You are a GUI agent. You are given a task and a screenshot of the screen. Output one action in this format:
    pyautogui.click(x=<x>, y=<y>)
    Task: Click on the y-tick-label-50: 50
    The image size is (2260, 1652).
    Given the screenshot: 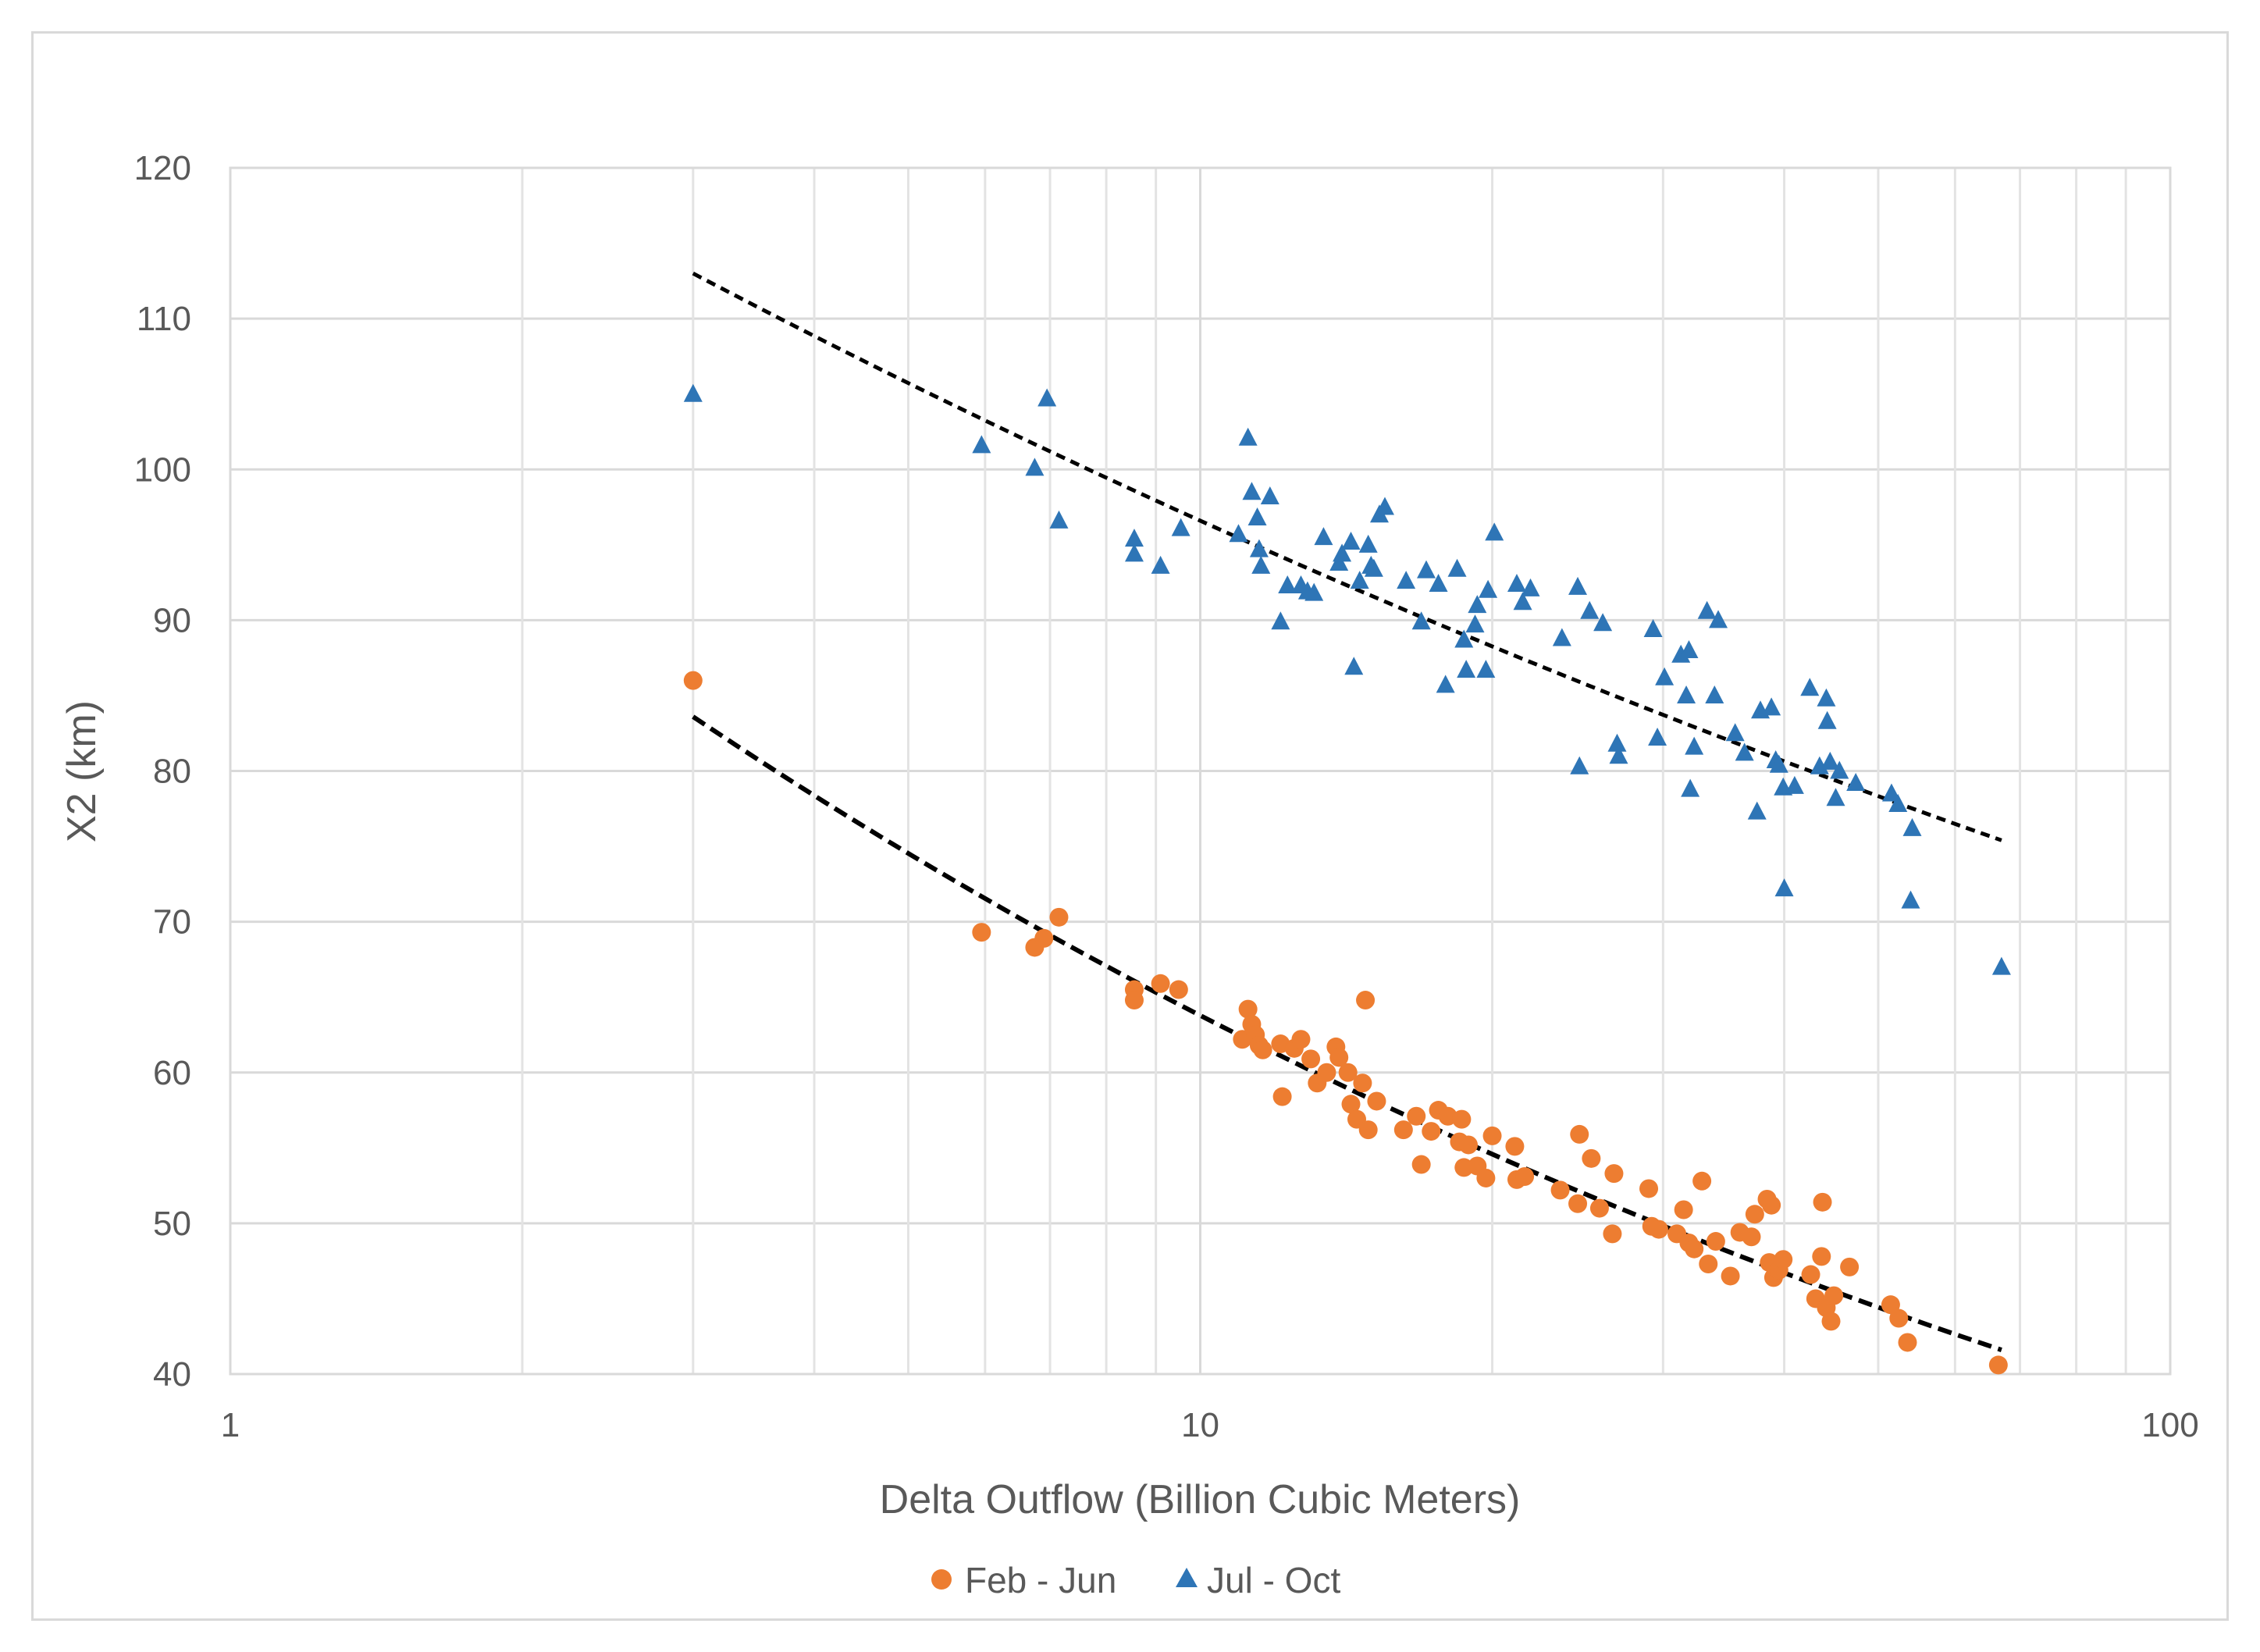 What is the action you would take?
    pyautogui.click(x=172, y=1224)
    